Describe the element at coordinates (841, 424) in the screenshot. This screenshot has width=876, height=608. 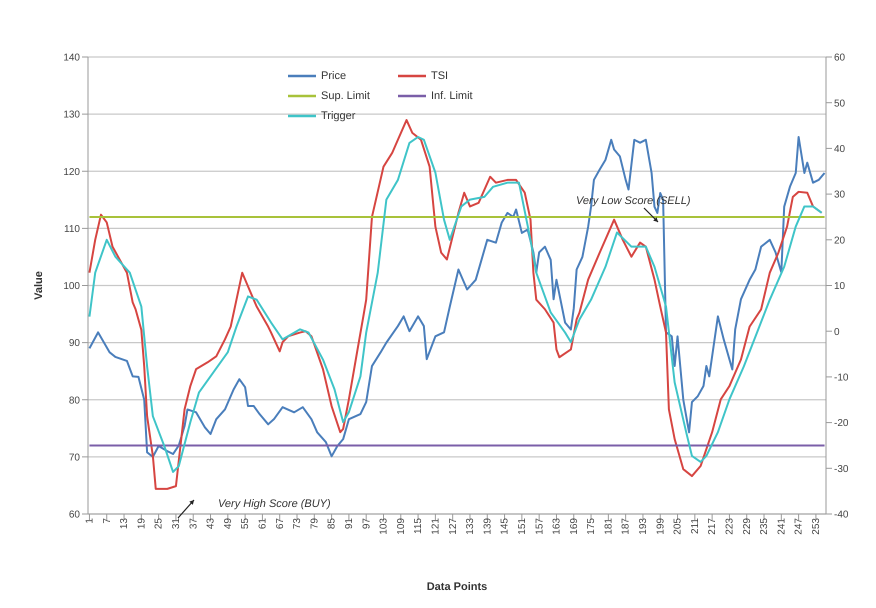
I see `y2-tick-label: -20` at that location.